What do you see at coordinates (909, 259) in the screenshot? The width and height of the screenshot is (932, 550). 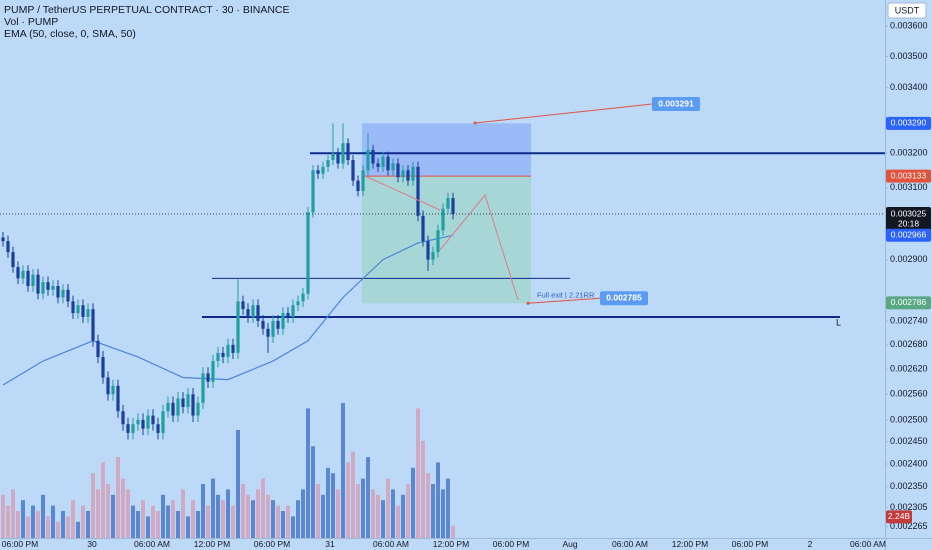 I see `y-tick-label: 0.002900` at bounding box center [909, 259].